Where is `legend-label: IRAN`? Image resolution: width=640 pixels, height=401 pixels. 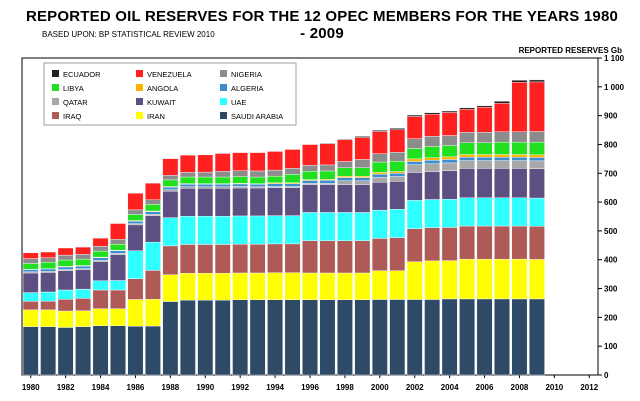 legend-label: IRAN is located at coordinates (156, 116).